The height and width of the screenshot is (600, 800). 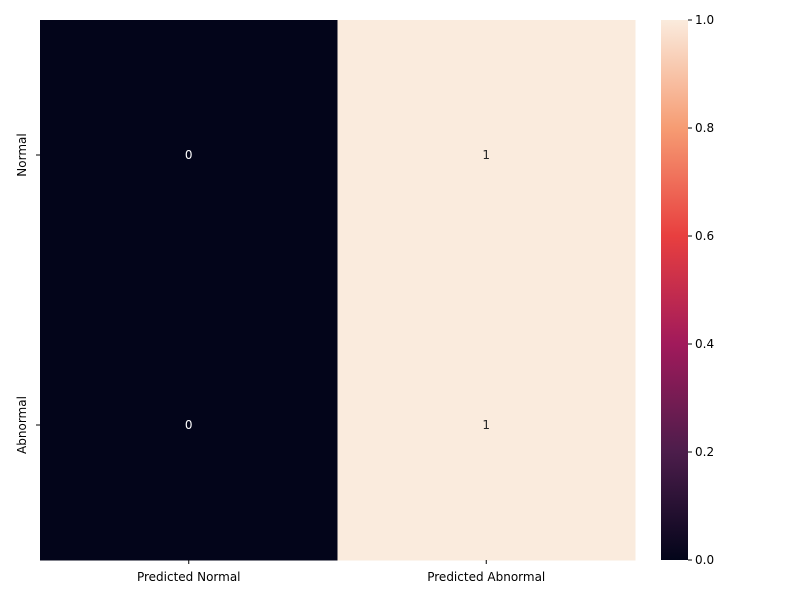 I want to click on y-axis: Normal Abnormal, so click(x=27, y=293).